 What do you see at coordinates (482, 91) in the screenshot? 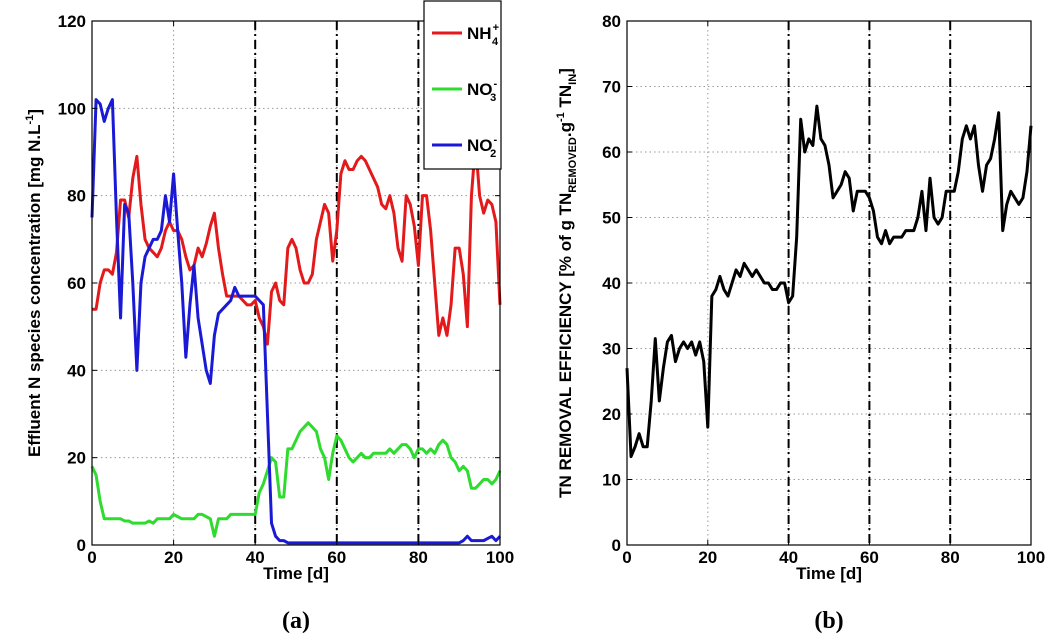
I see `legend-label: NO-3` at bounding box center [482, 91].